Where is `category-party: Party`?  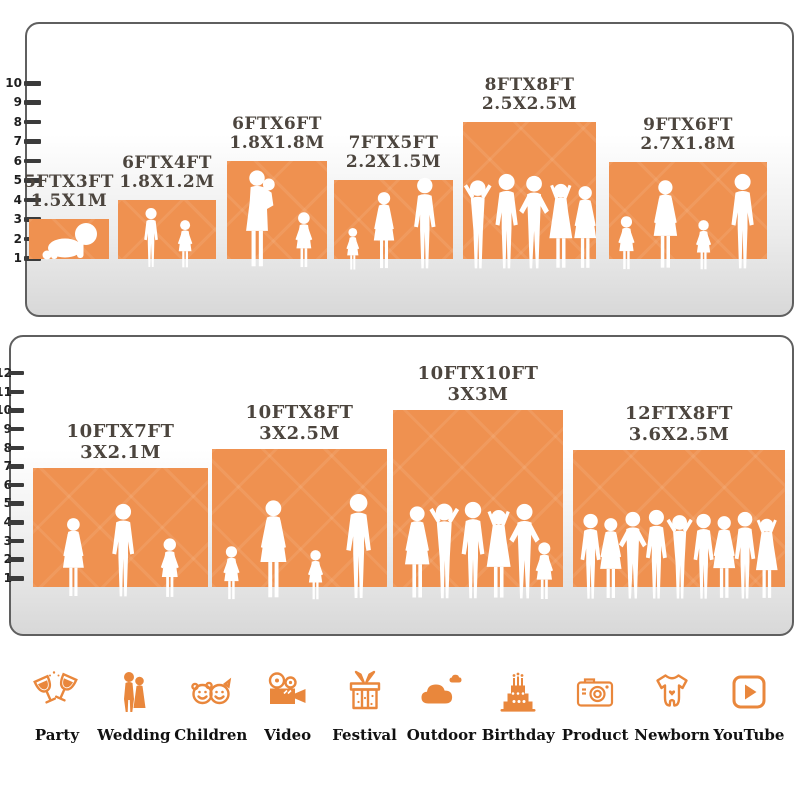
category-party: Party is located at coordinates (57, 706).